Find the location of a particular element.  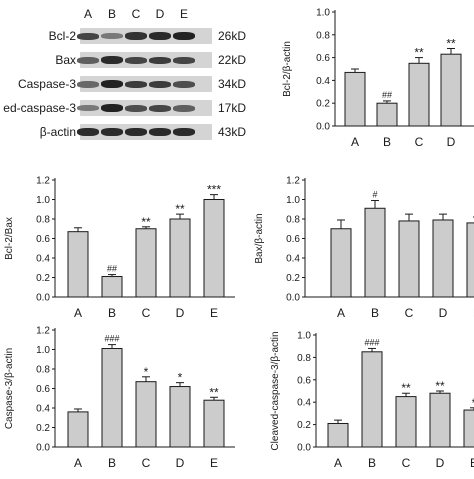

blot-kd-label: 26kD is located at coordinates (232, 36).